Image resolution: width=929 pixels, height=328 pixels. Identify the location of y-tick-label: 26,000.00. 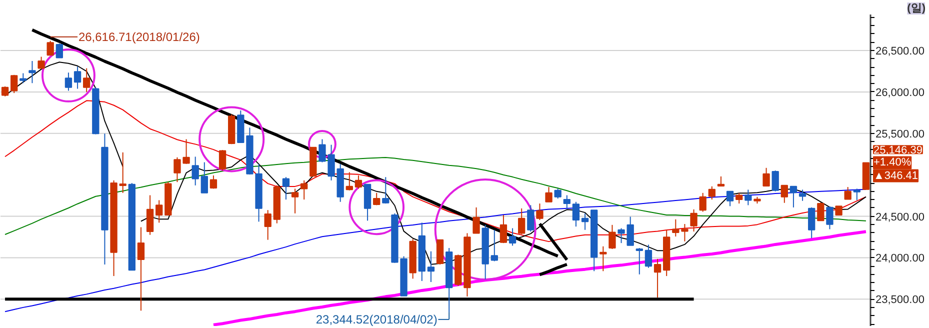
(900, 92).